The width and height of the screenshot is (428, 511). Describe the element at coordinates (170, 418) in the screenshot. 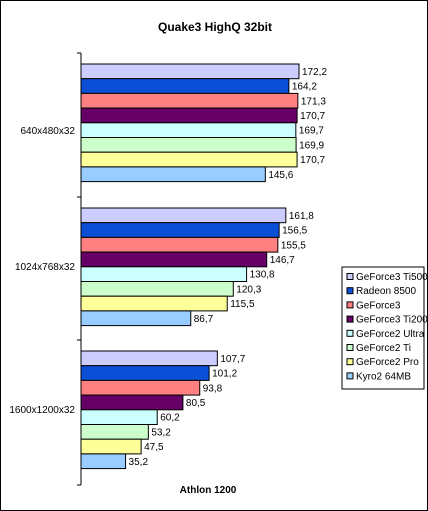

I see `data-label: 60,2` at that location.